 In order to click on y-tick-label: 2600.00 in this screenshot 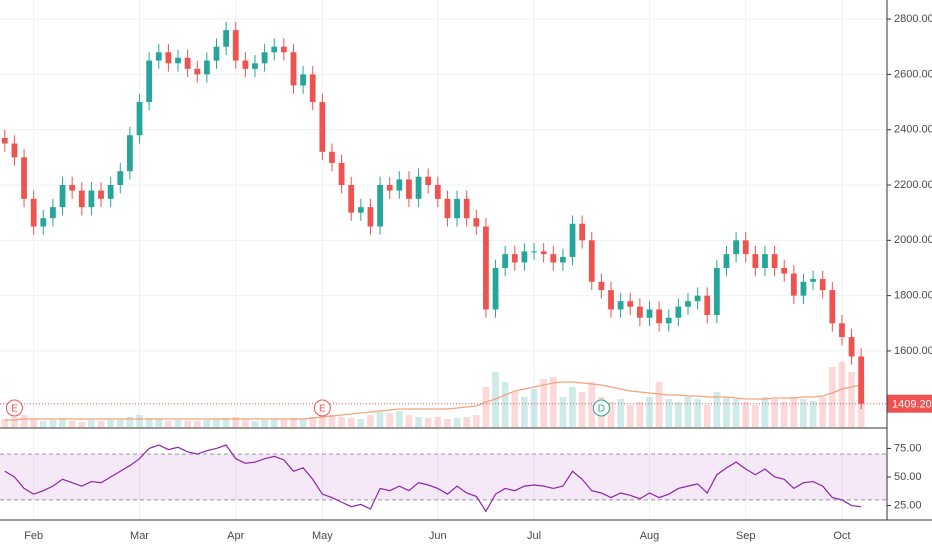, I will do `click(913, 74)`.